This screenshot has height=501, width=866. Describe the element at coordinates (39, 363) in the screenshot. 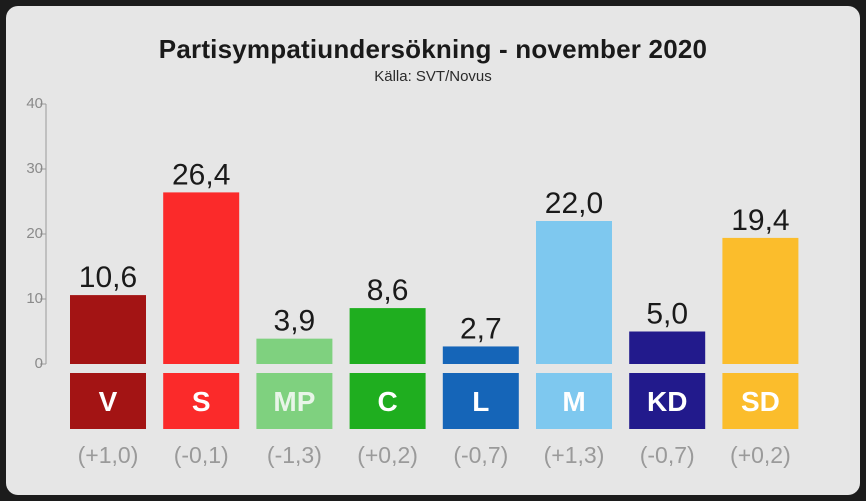

I see `y-tick-label: 0` at that location.